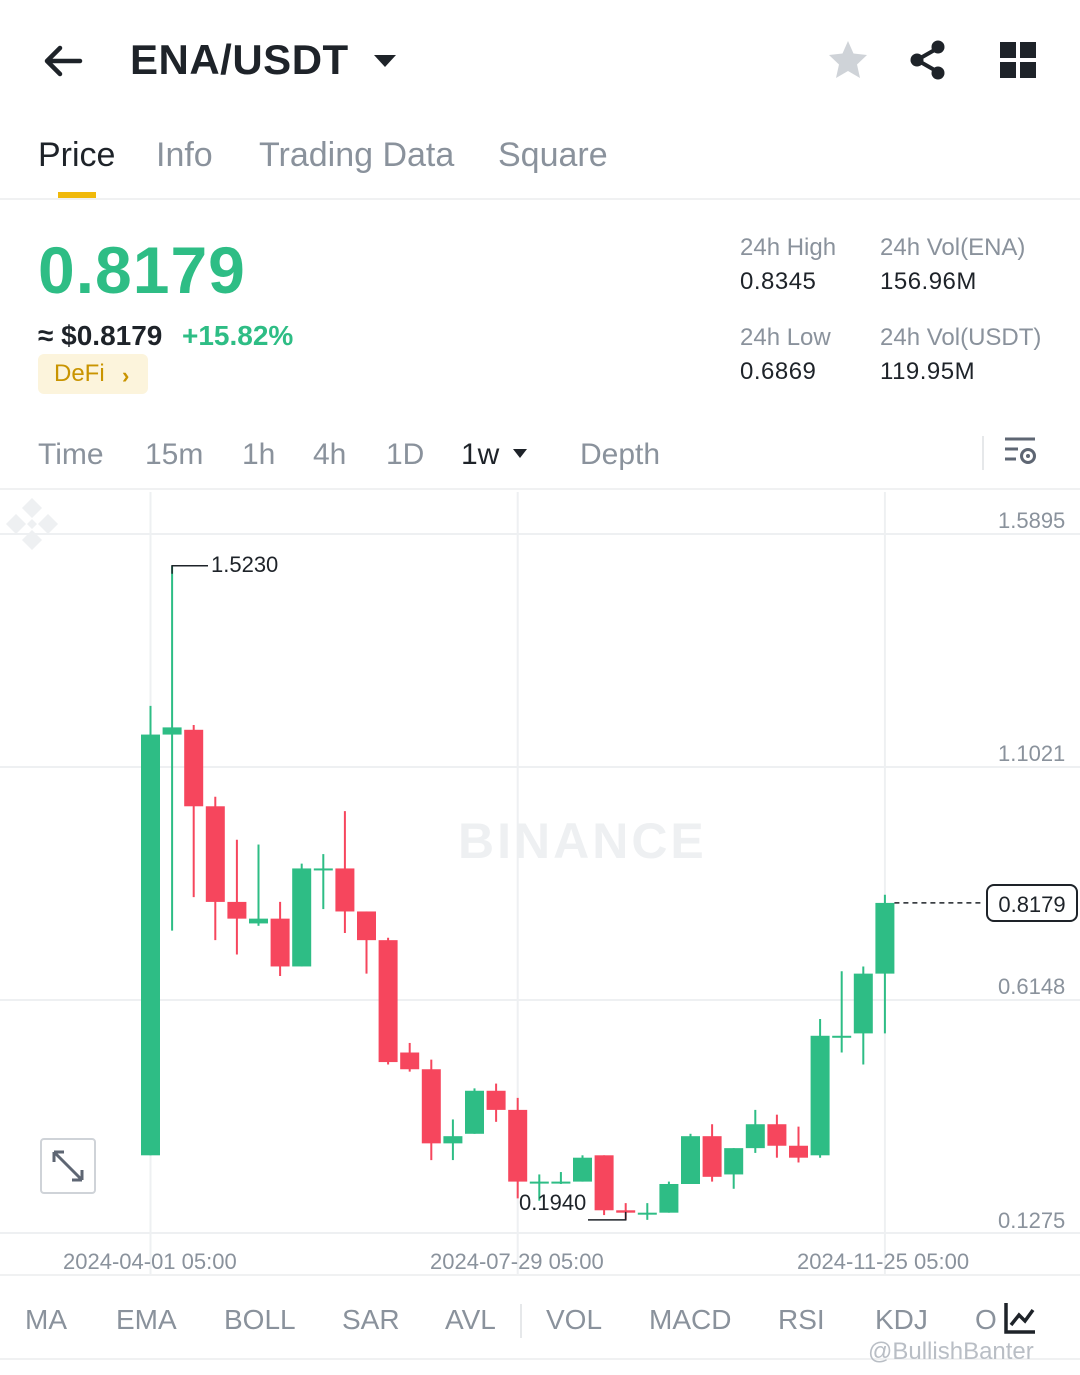  Describe the element at coordinates (951, 1351) in the screenshot. I see `credit-watermark: @BullishBanter` at that location.